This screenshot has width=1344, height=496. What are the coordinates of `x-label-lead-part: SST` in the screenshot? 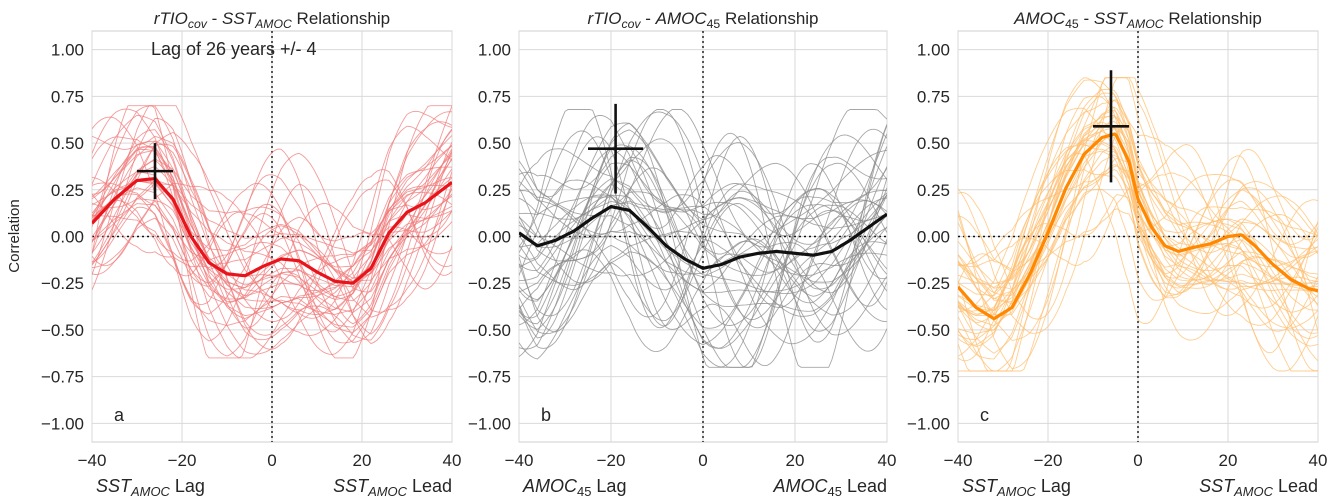 It's located at (351, 486).